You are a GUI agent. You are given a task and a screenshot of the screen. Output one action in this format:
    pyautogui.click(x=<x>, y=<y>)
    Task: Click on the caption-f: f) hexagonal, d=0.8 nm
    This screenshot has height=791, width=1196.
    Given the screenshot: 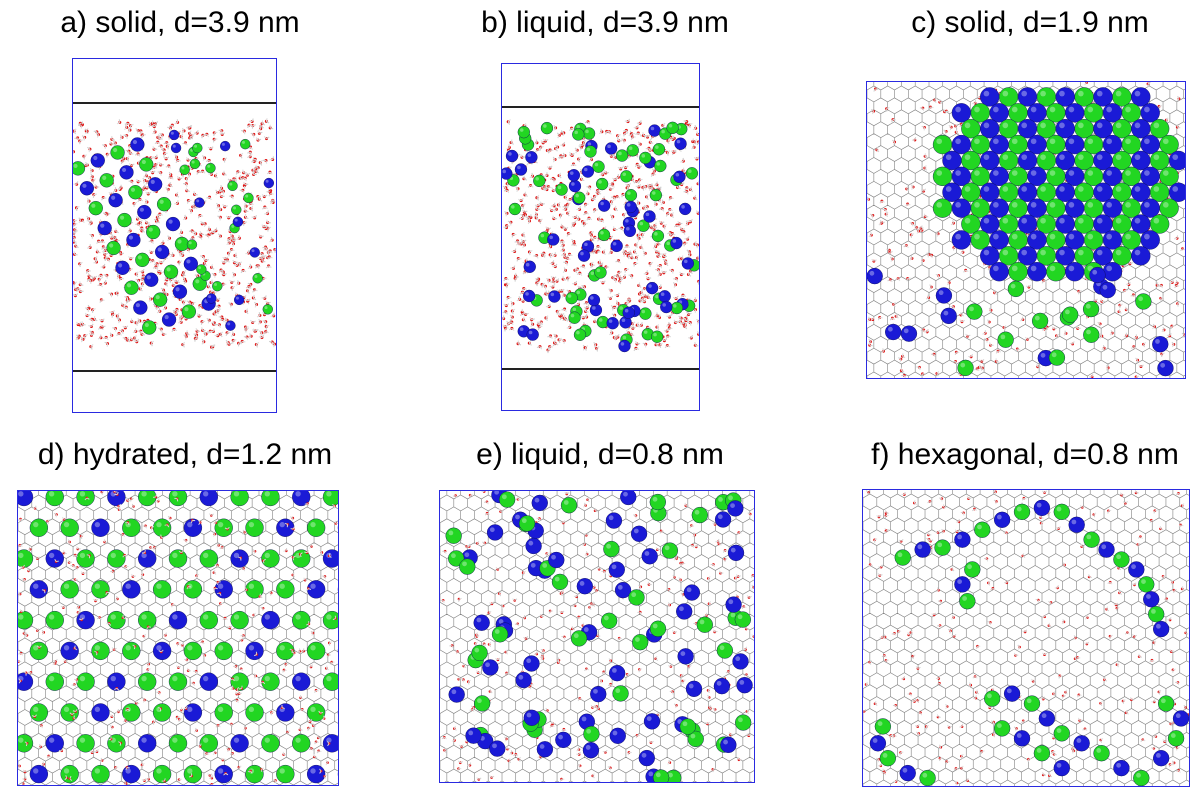 What is the action you would take?
    pyautogui.click(x=1025, y=454)
    